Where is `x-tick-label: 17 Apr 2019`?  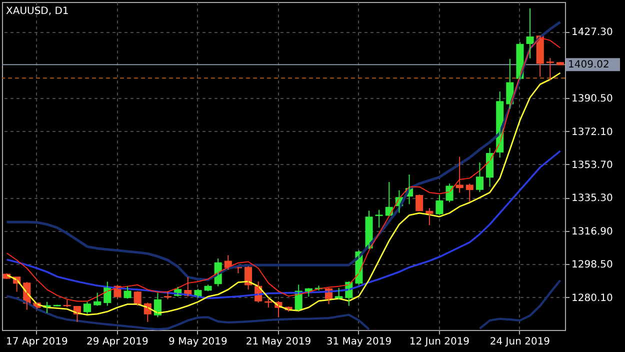
x-tick-label: 17 Apr 2019 is located at coordinates (37, 342).